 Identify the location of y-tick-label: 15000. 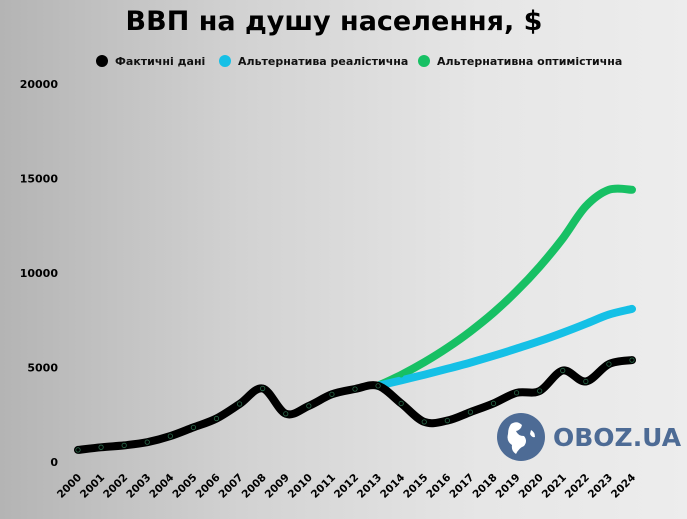
(39, 179).